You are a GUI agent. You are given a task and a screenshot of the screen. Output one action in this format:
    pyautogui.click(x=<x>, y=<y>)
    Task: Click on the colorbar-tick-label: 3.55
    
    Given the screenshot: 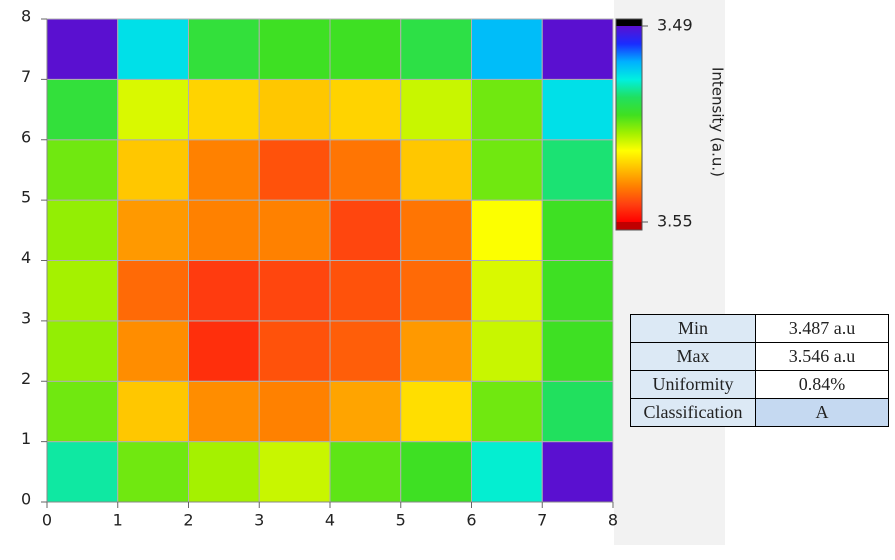 What is the action you would take?
    pyautogui.click(x=675, y=221)
    